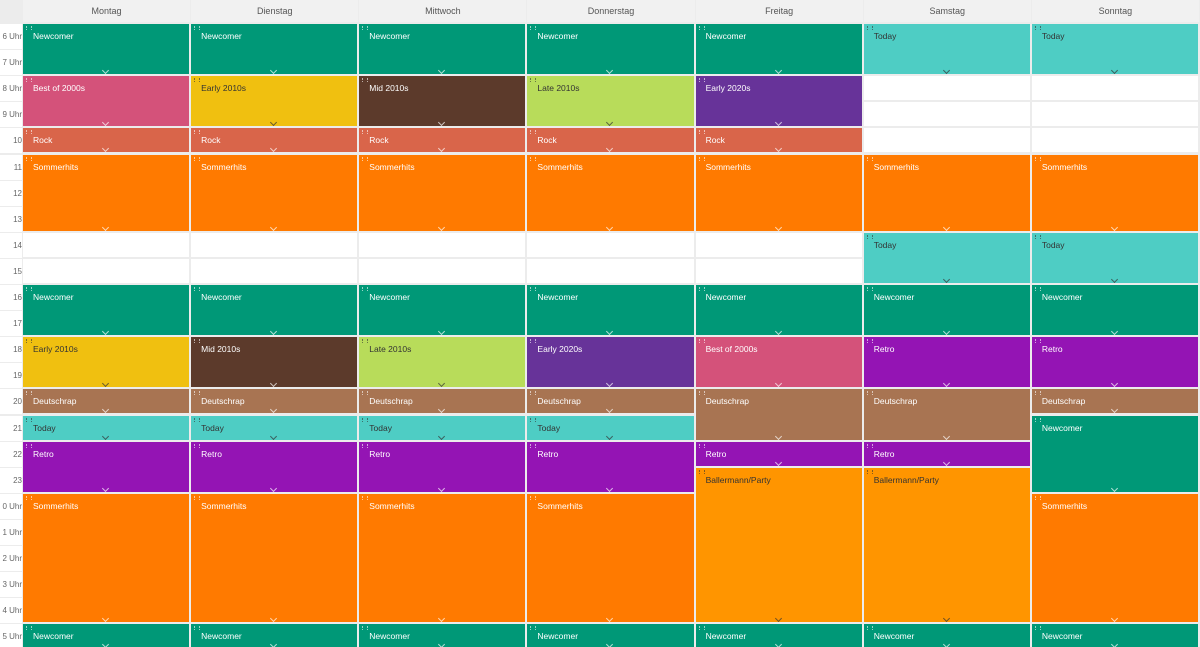  Describe the element at coordinates (728, 166) in the screenshot. I see `show-title: Sommerhits` at that location.